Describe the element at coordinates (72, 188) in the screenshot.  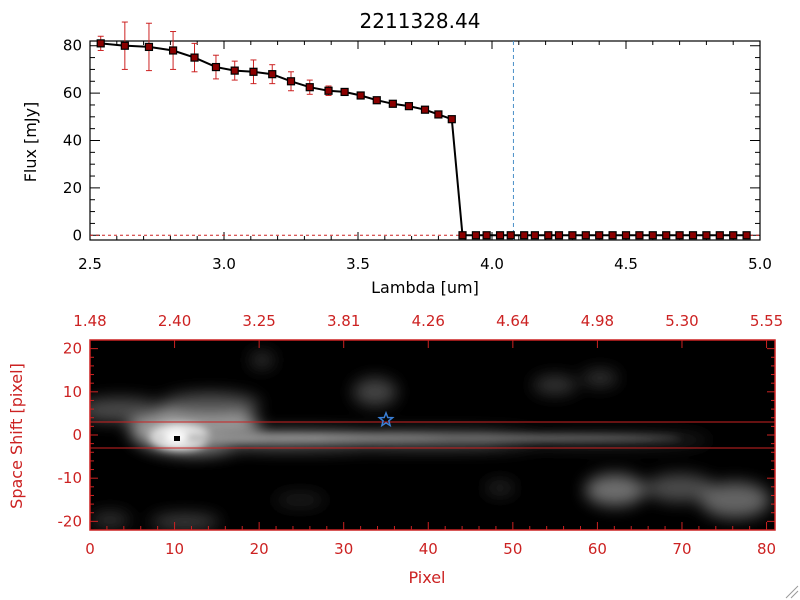
I see `spectrum-y-tick-label: 20` at that location.